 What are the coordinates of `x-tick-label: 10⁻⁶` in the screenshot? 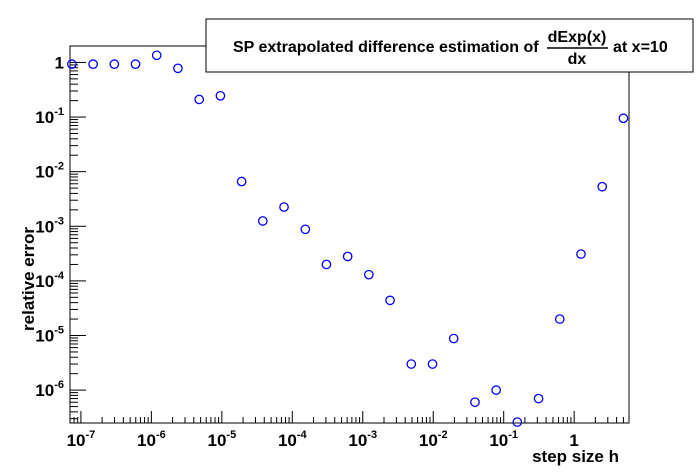 It's located at (151, 439).